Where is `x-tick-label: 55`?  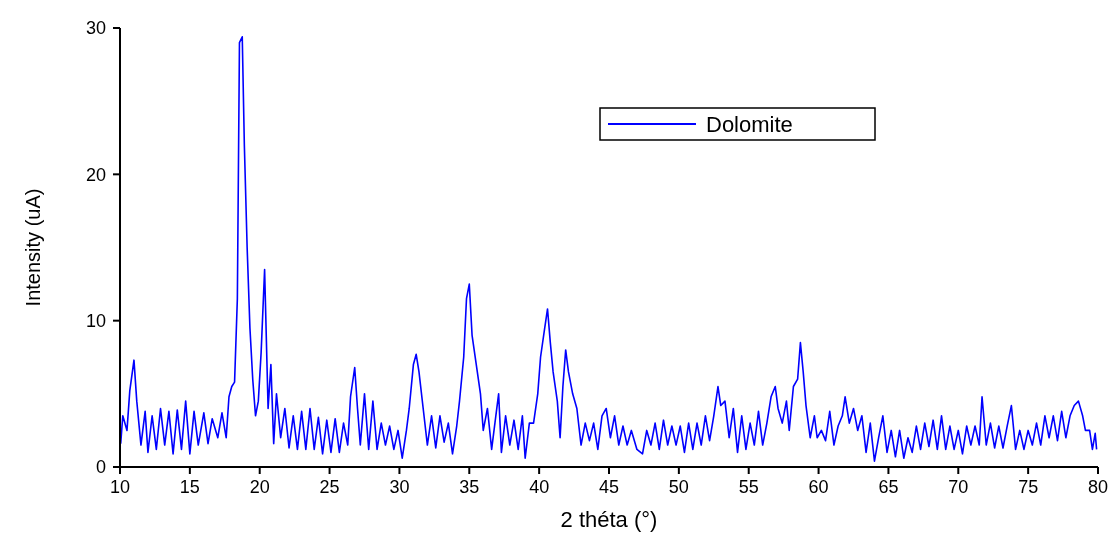
x-tick-label: 55 is located at coordinates (748, 487).